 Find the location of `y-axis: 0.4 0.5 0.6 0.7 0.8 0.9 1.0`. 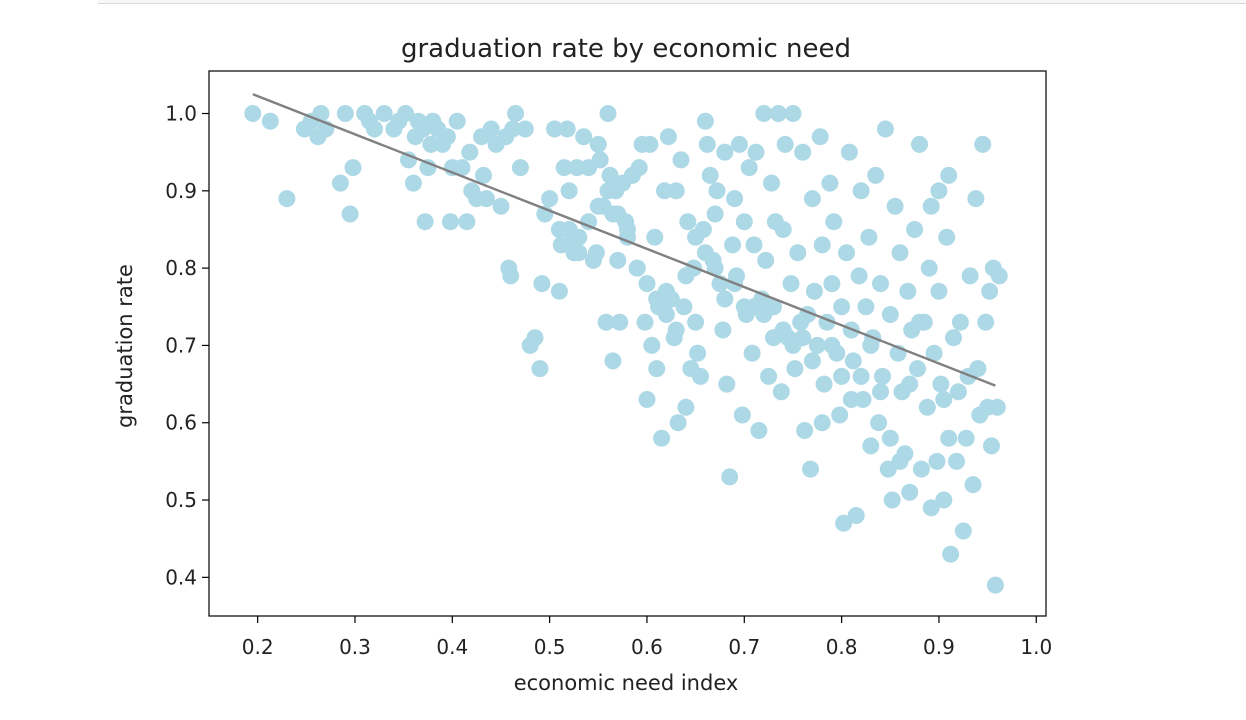

y-axis: 0.4 0.5 0.6 0.7 0.8 0.9 1.0 is located at coordinates (187, 345).